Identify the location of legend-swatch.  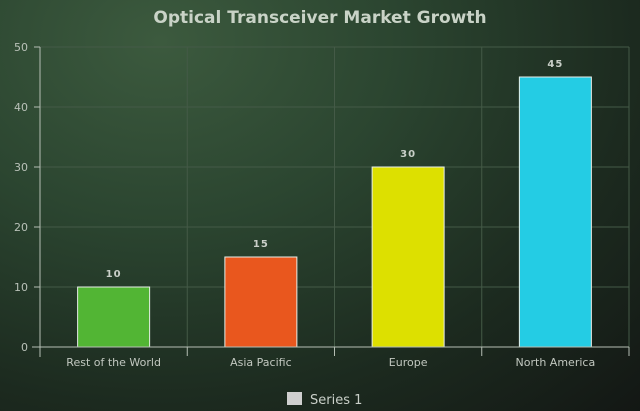
(294, 398).